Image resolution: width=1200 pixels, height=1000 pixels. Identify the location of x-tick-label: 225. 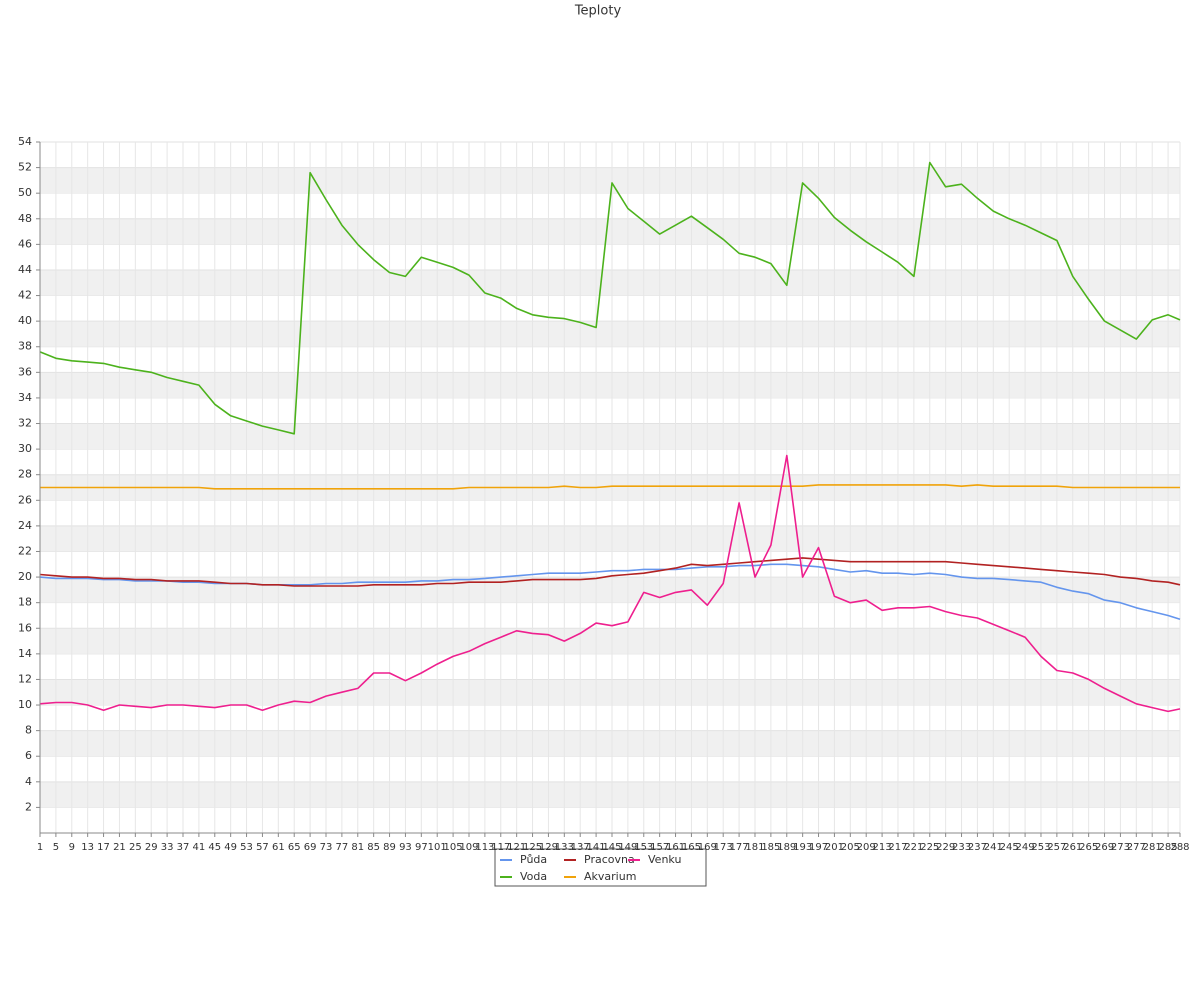
(929, 847).